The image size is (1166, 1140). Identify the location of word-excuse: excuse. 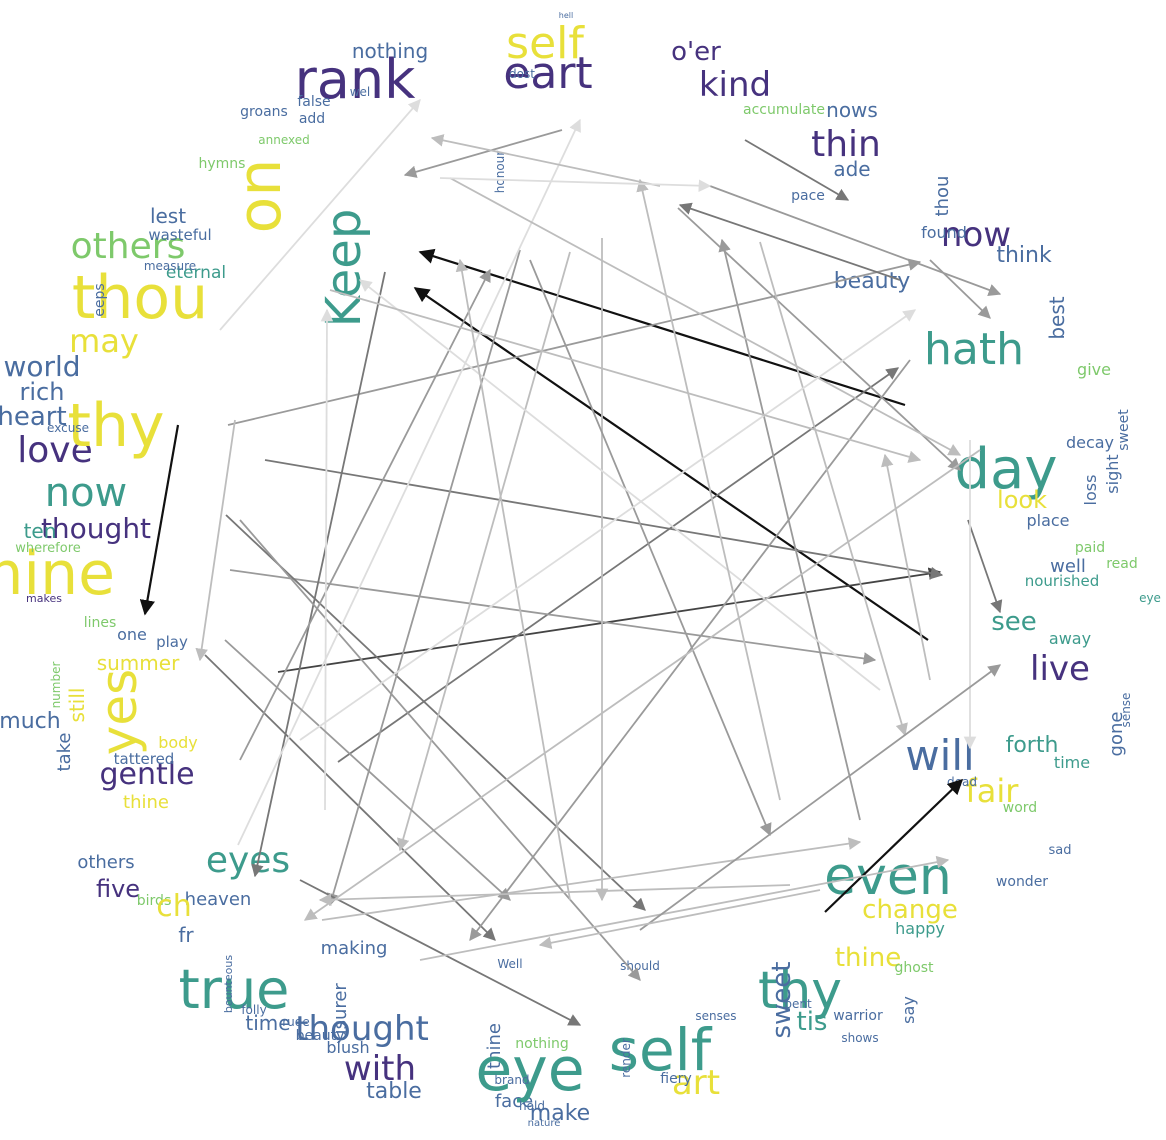
(68, 428).